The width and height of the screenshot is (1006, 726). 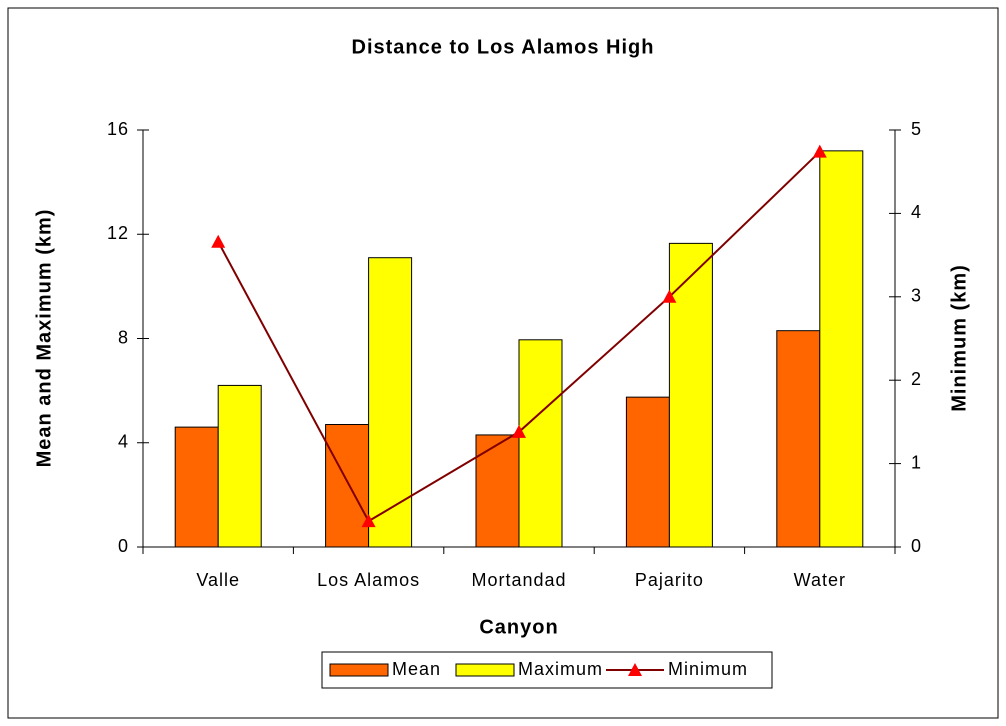 I want to click on x-tick-label: Valle, so click(x=218, y=580).